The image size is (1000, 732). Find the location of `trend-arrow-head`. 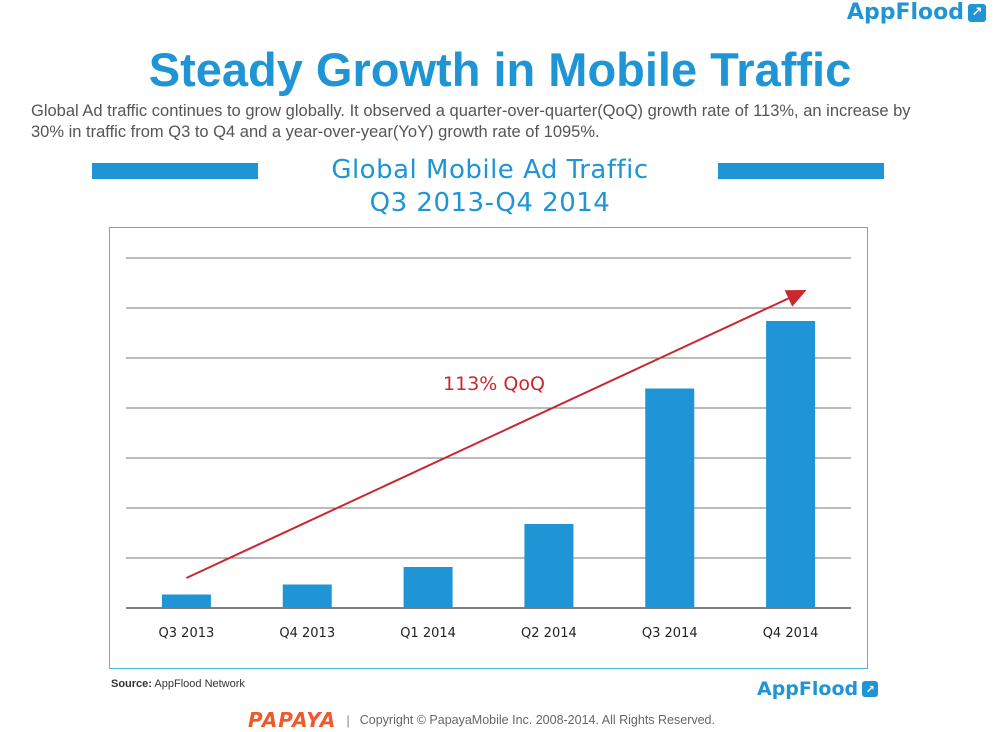

trend-arrow-head is located at coordinates (795, 298).